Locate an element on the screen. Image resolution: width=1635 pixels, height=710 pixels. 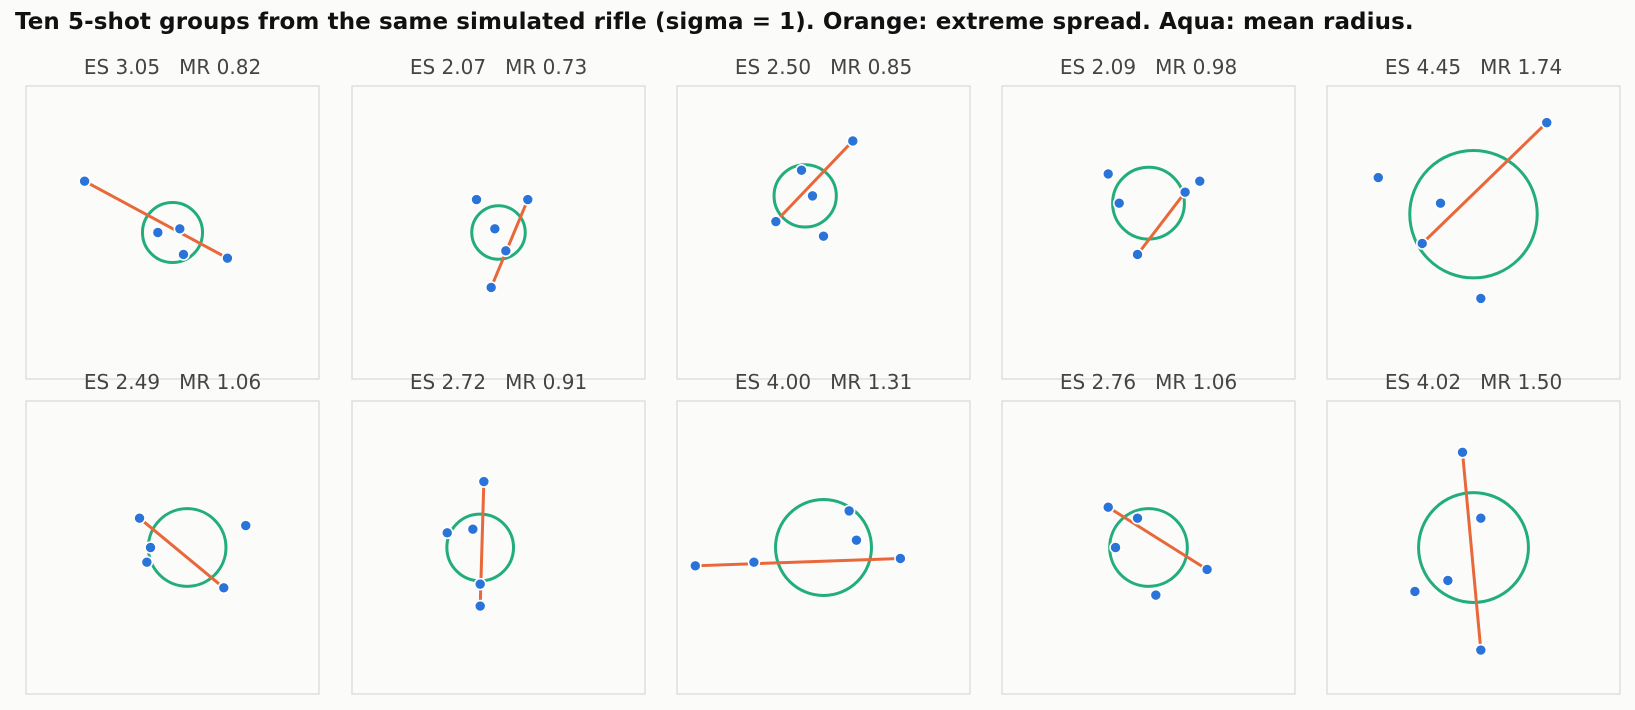
group-panel-1: ES 3.05 MR 0.82 is located at coordinates (172, 217).